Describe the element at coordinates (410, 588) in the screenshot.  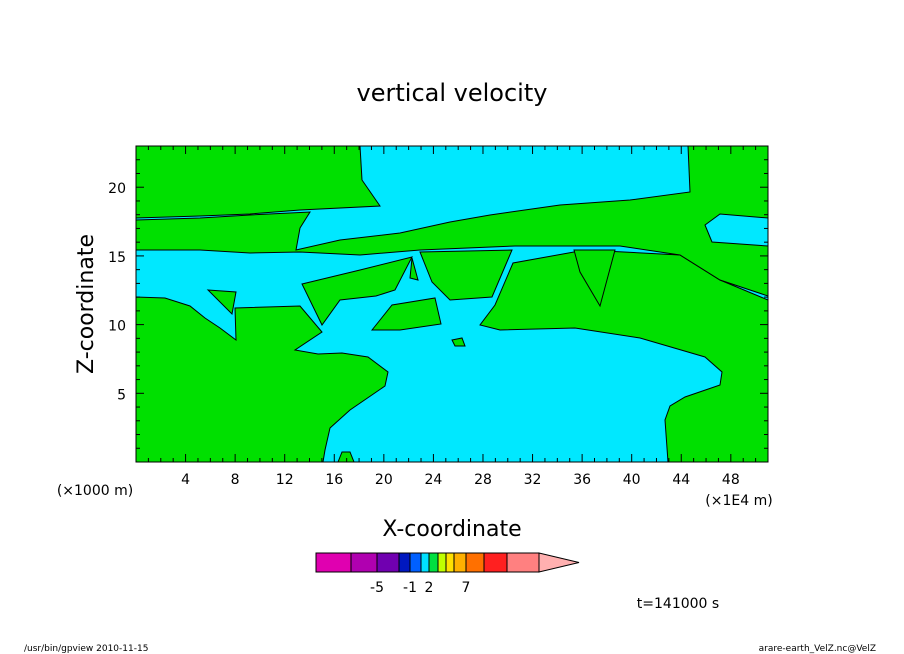
I see `colorbar-label: -1` at that location.